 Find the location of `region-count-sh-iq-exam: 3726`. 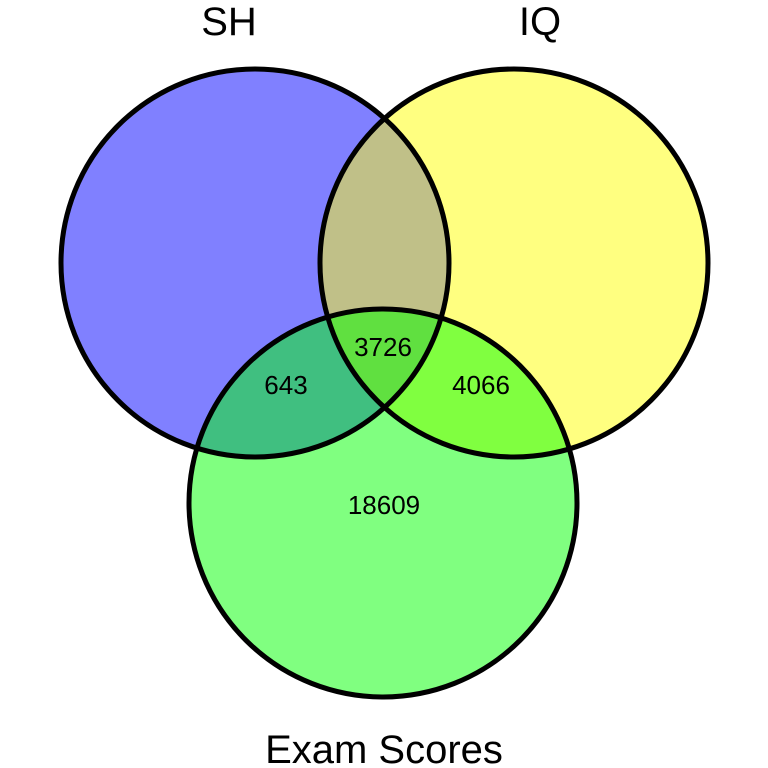

region-count-sh-iq-exam: 3726 is located at coordinates (383, 347).